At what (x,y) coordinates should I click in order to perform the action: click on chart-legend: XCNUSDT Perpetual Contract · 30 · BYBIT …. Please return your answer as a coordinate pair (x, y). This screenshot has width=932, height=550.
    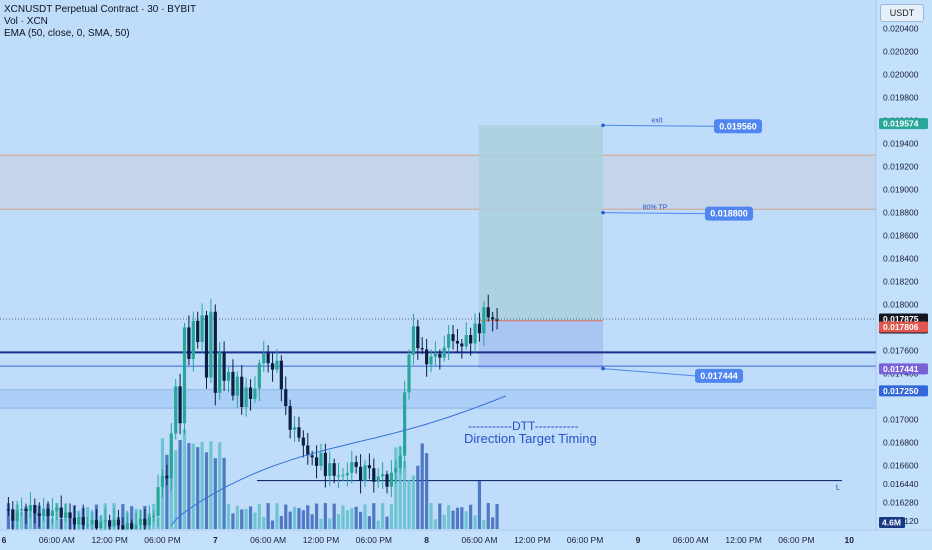
    Looking at the image, I should click on (100, 22).